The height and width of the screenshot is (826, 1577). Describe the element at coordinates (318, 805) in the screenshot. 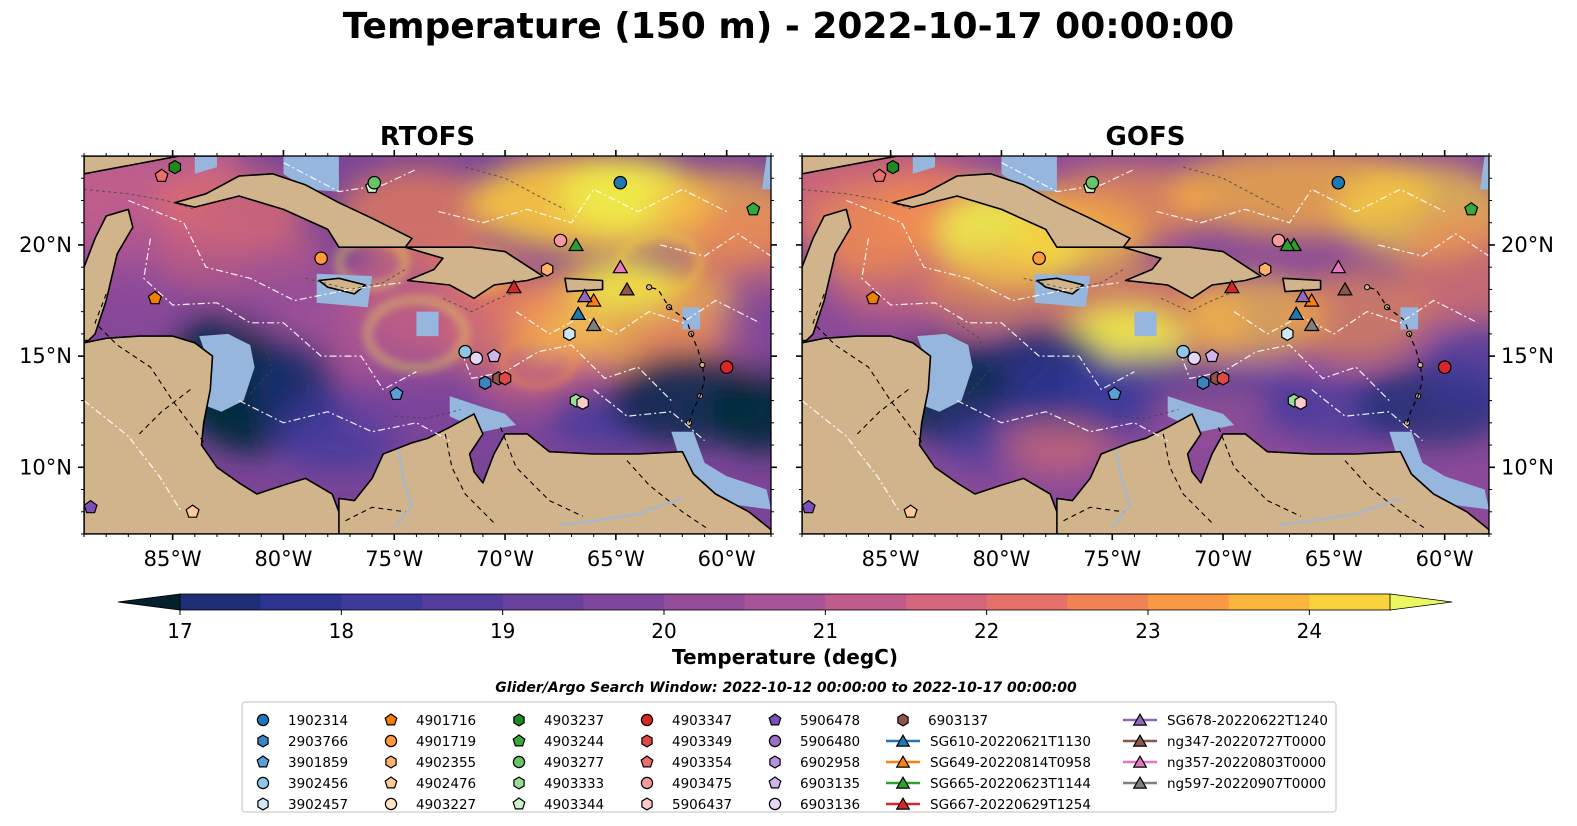

I see `legend-label: 3902457` at that location.